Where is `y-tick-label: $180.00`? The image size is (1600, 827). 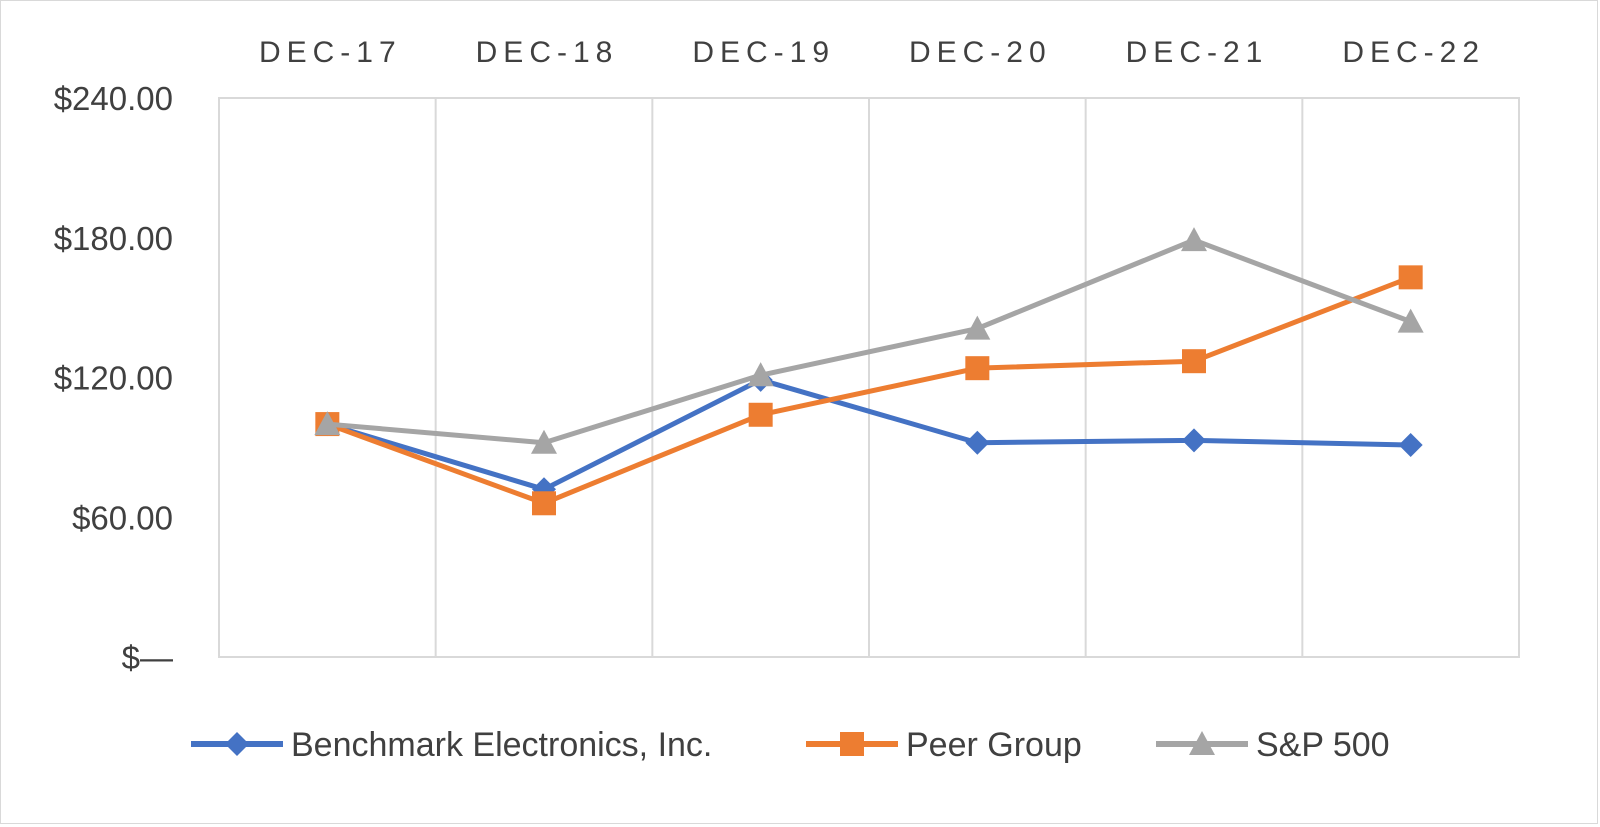
y-tick-label: $180.00 is located at coordinates (113, 238).